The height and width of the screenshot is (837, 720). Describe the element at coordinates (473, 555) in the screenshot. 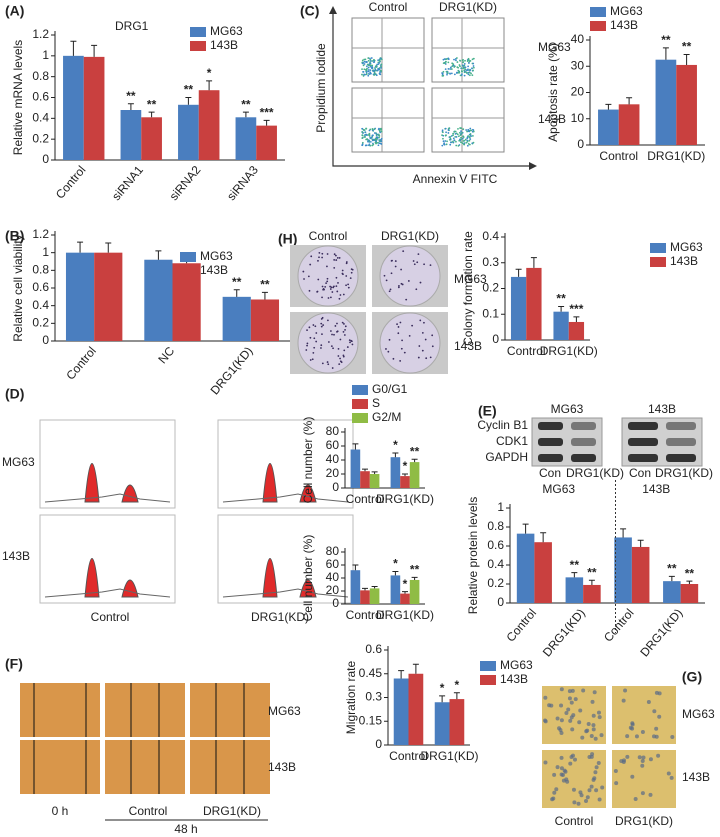

I see `y-axis-label: Relative protein levels` at that location.